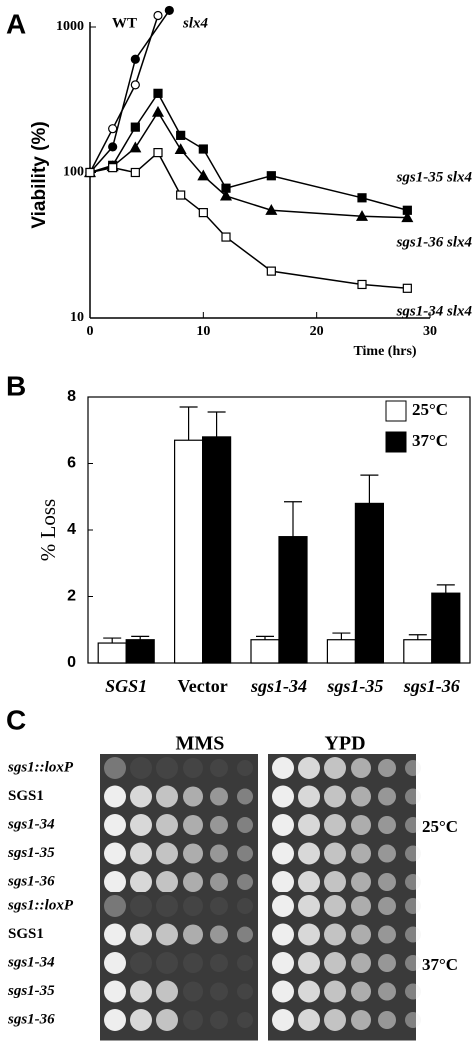  I want to click on y-tick-label: 4, so click(71, 529).